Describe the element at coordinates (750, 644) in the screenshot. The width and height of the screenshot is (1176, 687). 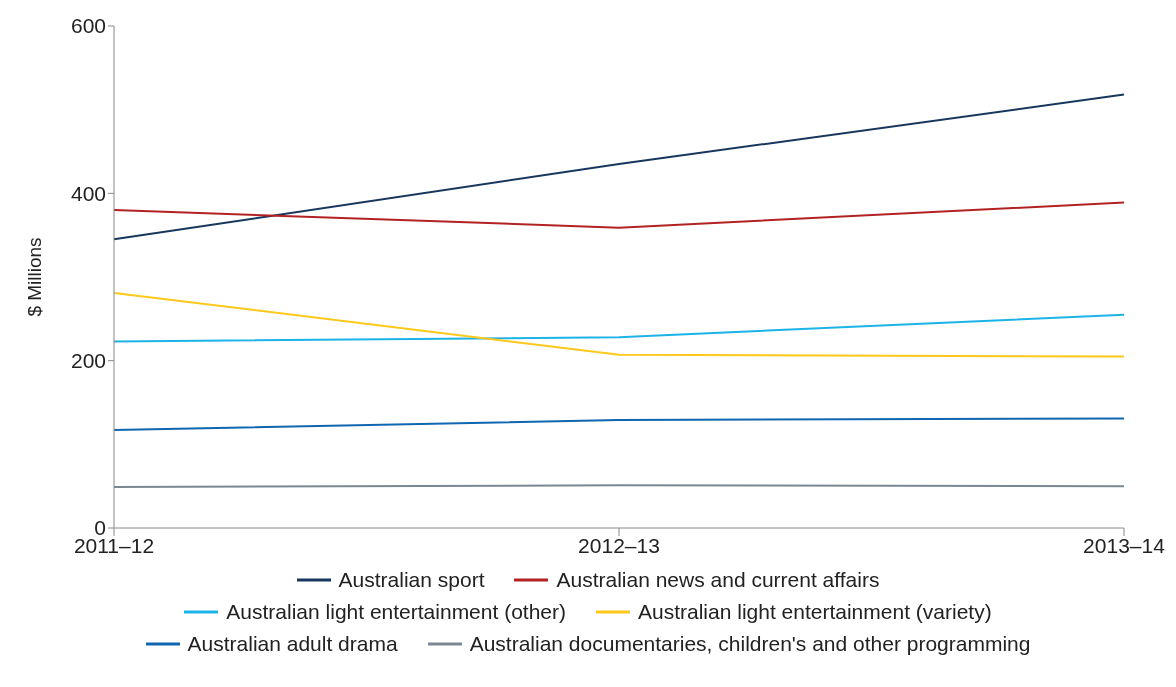
I see `legend-label: Australian documentaries, children's and other programming` at that location.